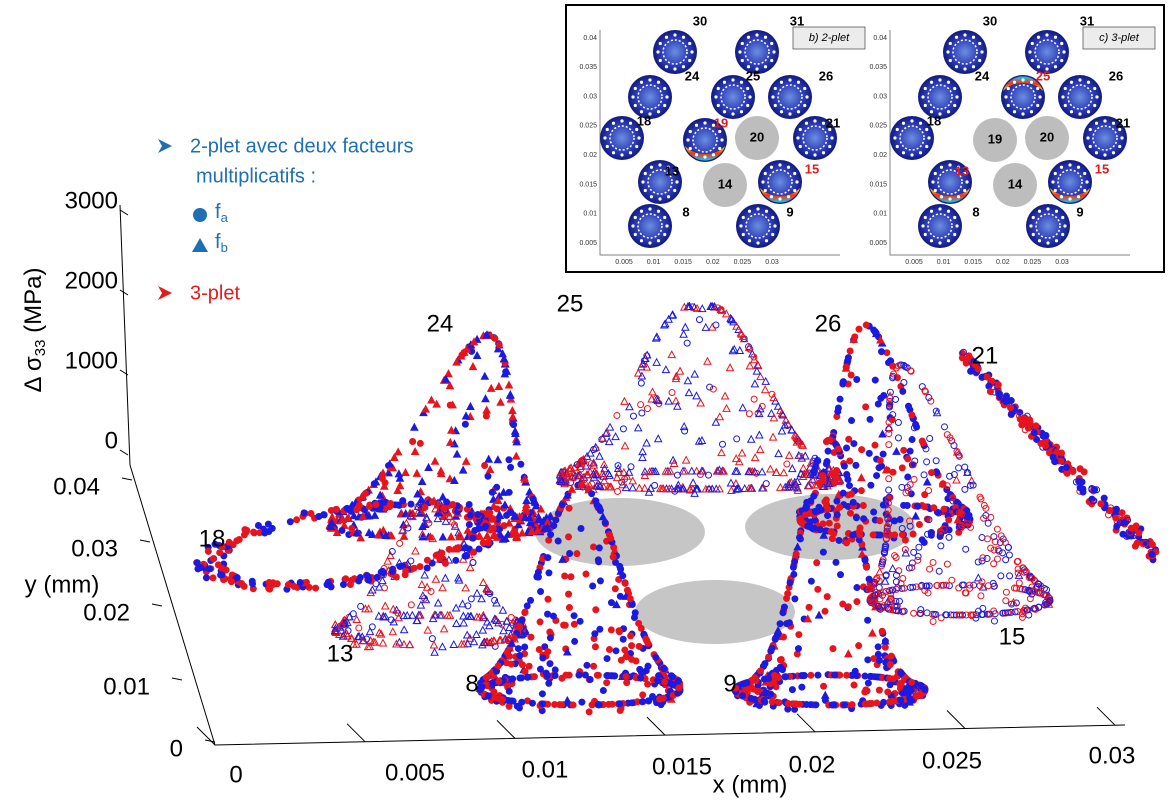 This screenshot has height=803, width=1170. Describe the element at coordinates (878, 243) in the screenshot. I see `inset-y-tick-label: 0.005` at that location.